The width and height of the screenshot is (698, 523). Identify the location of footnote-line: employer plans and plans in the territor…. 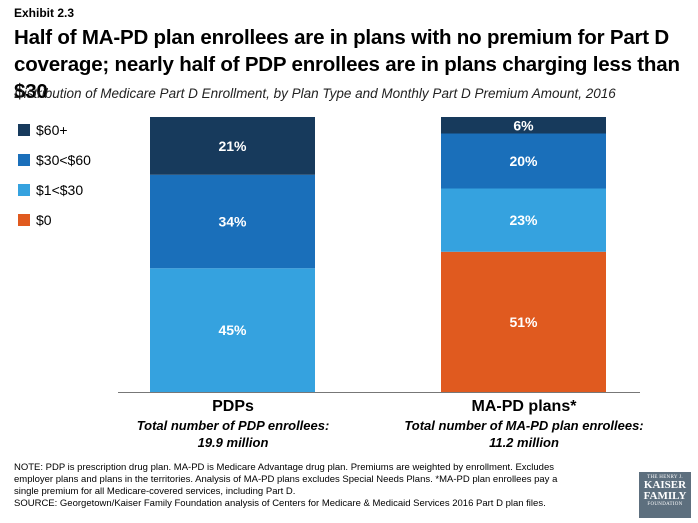
(286, 479).